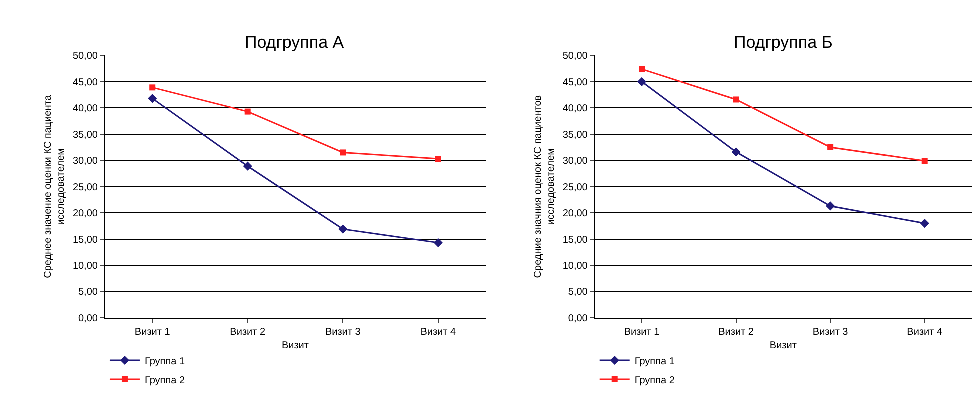 The image size is (972, 400). I want to click on chart-title: Подгруппа А, so click(295, 42).